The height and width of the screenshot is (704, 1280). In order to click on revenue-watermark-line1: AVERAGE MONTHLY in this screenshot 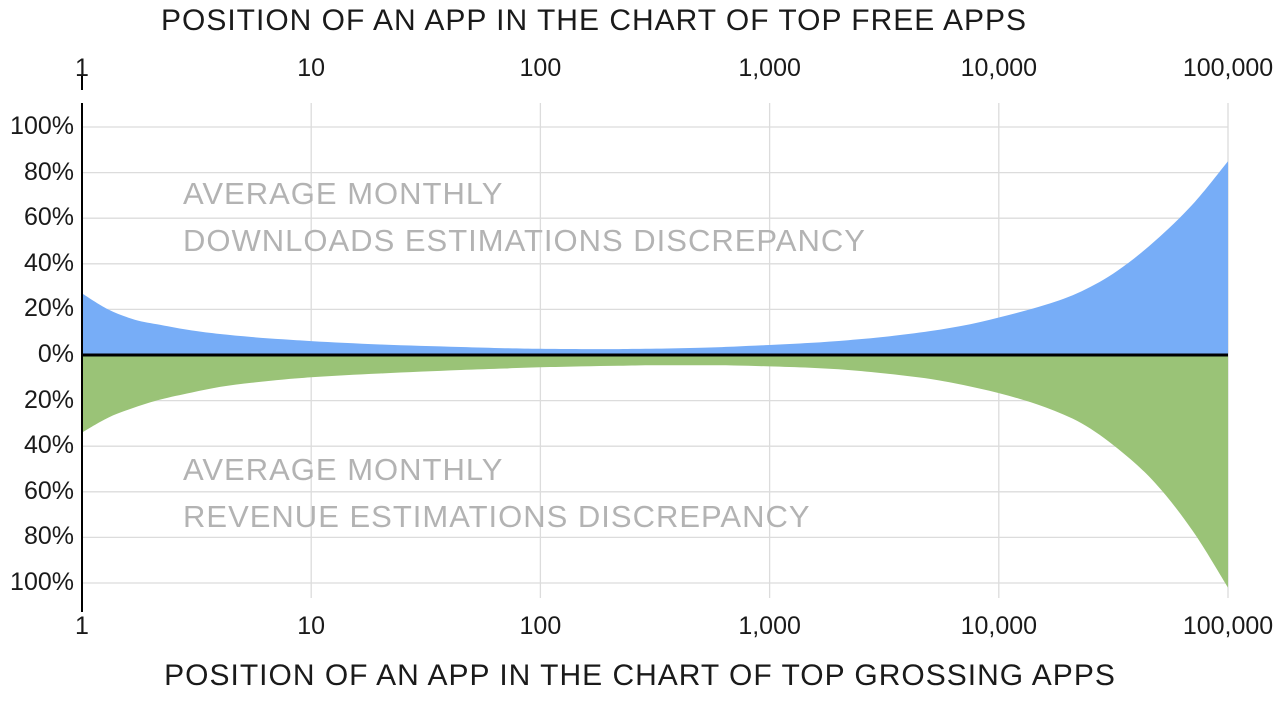, I will do `click(343, 469)`.